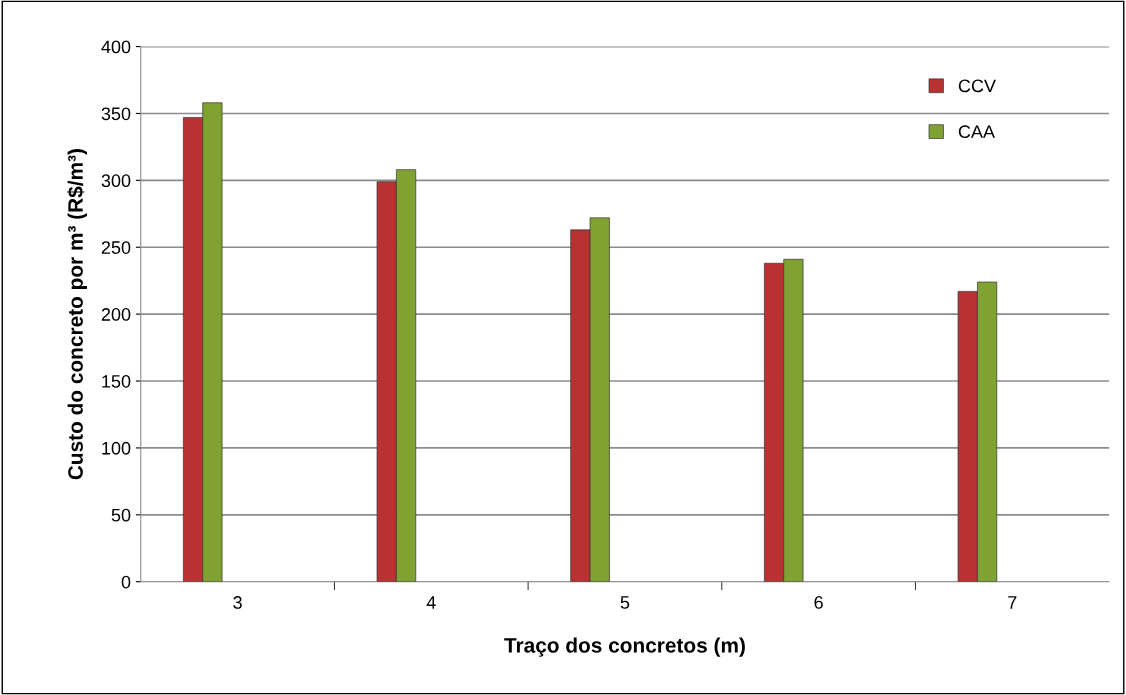 The height and width of the screenshot is (695, 1126). What do you see at coordinates (624, 647) in the screenshot?
I see `x-axis-title: Traço dos concretos (m)` at bounding box center [624, 647].